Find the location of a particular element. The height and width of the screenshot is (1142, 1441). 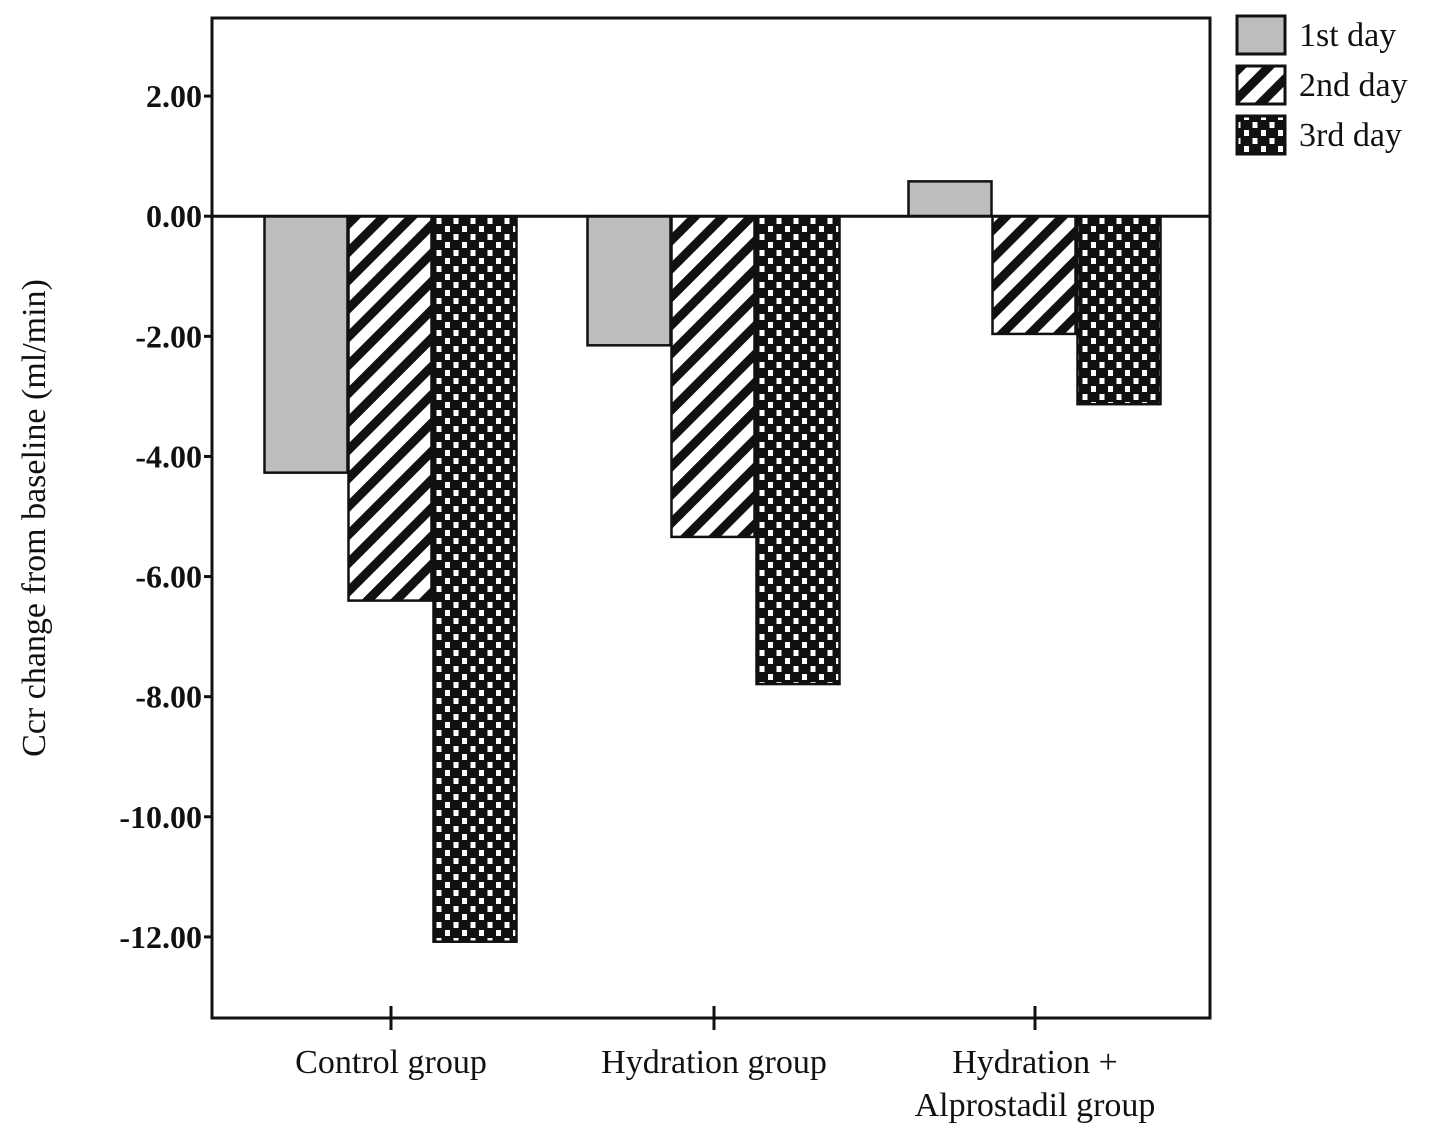

y-tick-label: -4.00 is located at coordinates (168, 456).